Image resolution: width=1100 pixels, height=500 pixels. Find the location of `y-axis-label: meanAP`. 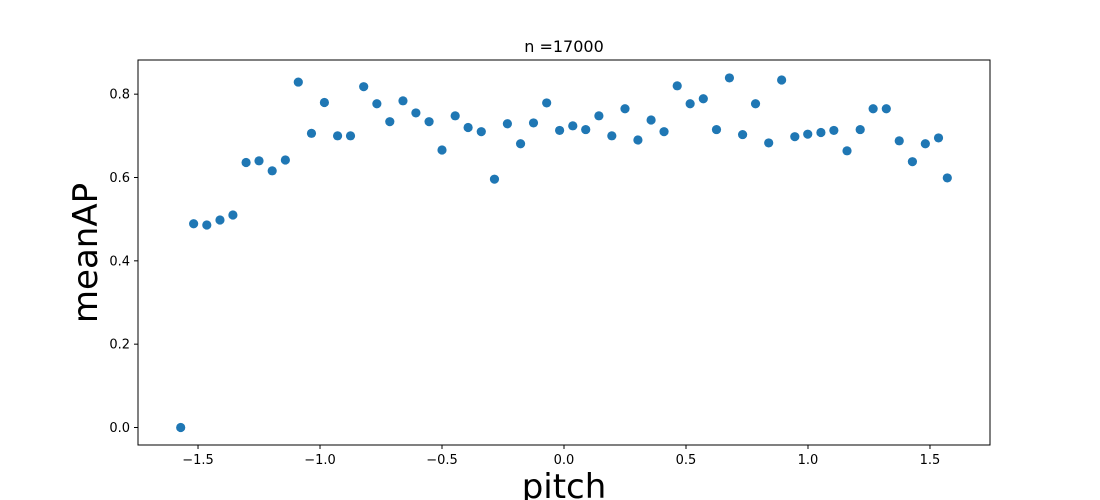

y-axis-label: meanAP is located at coordinates (86, 253).